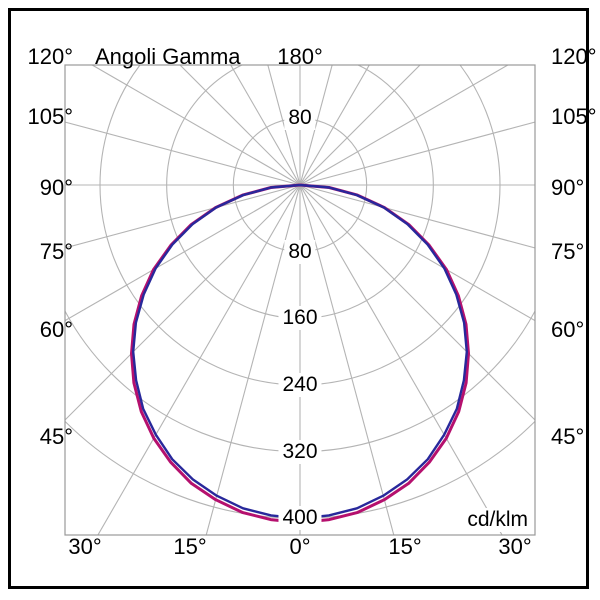 The image size is (600, 600). Describe the element at coordinates (487, 520) in the screenshot. I see `unit-label: cd/klm` at that location.